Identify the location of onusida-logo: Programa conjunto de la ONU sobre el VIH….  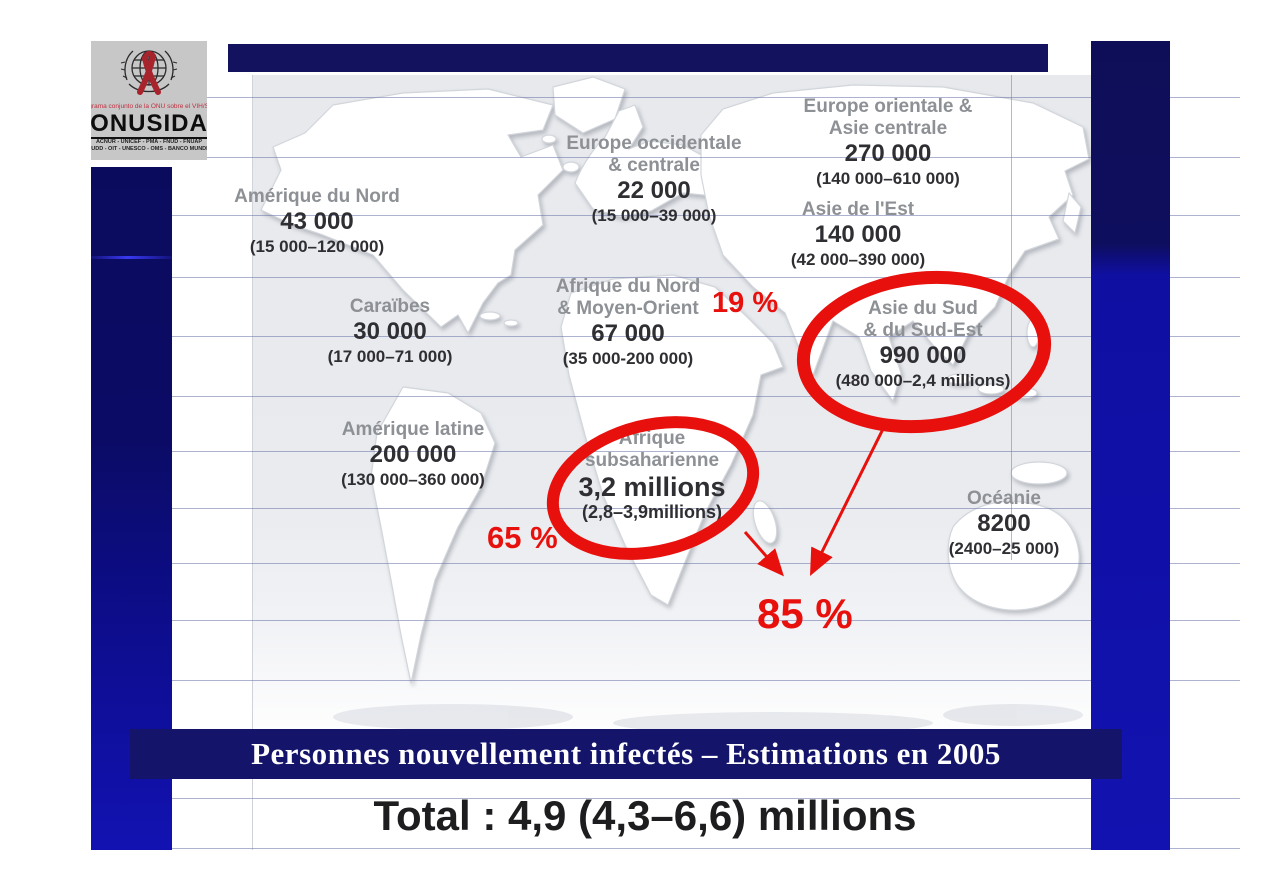
(149, 100).